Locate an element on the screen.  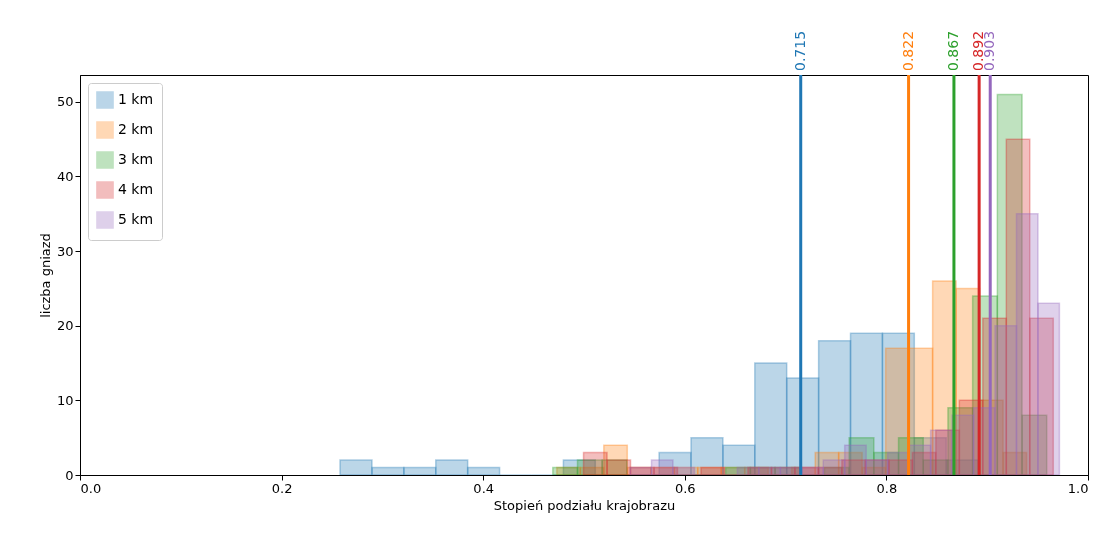
x-axis-title: Stopień podziału krajobrazu is located at coordinates (584, 505).